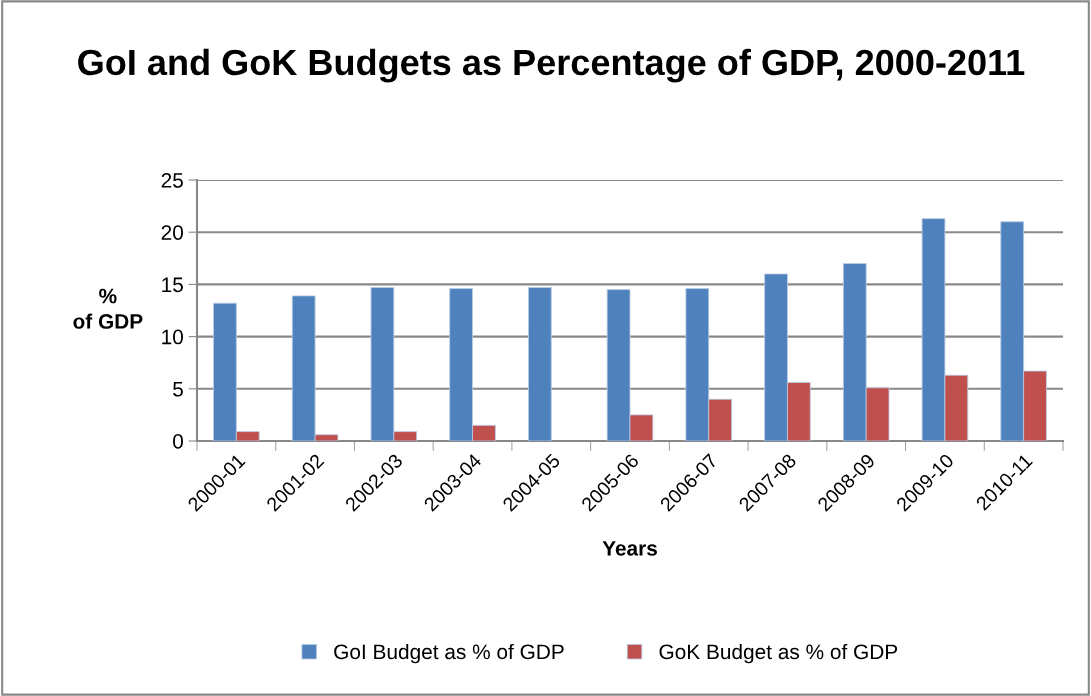 This screenshot has width=1091, height=696. I want to click on y-tick-label: 25, so click(172, 180).